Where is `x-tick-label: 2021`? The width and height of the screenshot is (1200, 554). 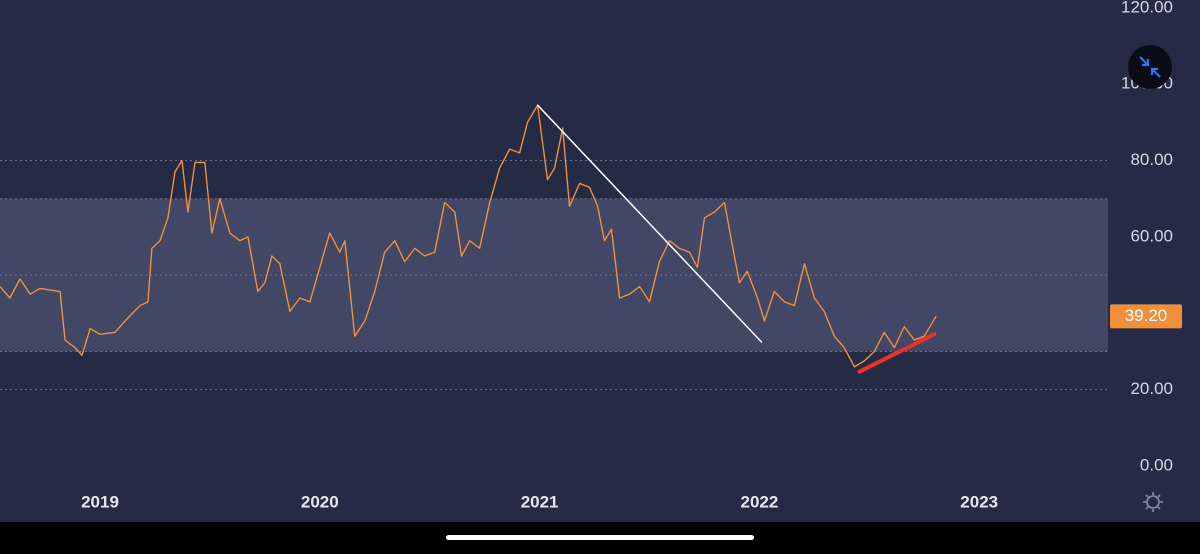
x-tick-label: 2021 is located at coordinates (540, 501).